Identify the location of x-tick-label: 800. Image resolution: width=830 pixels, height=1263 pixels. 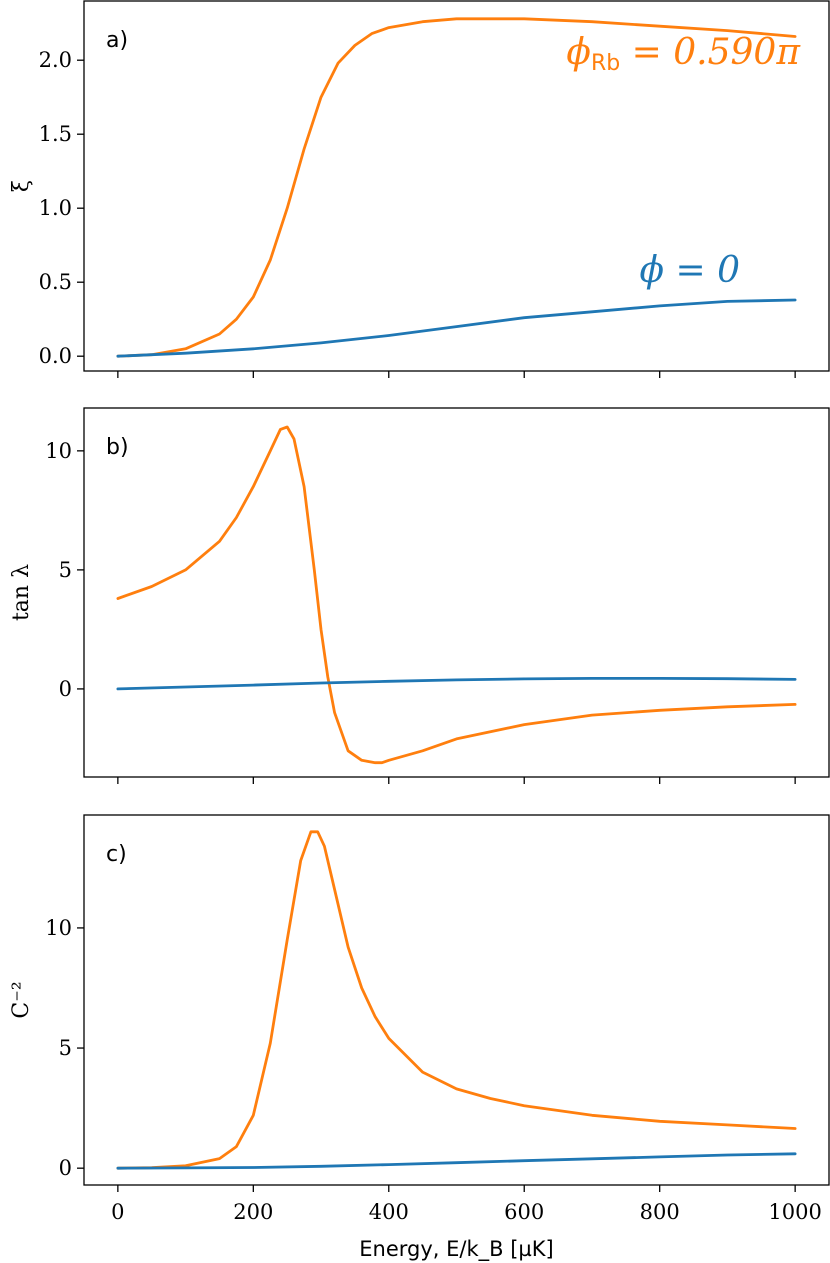
(660, 1212).